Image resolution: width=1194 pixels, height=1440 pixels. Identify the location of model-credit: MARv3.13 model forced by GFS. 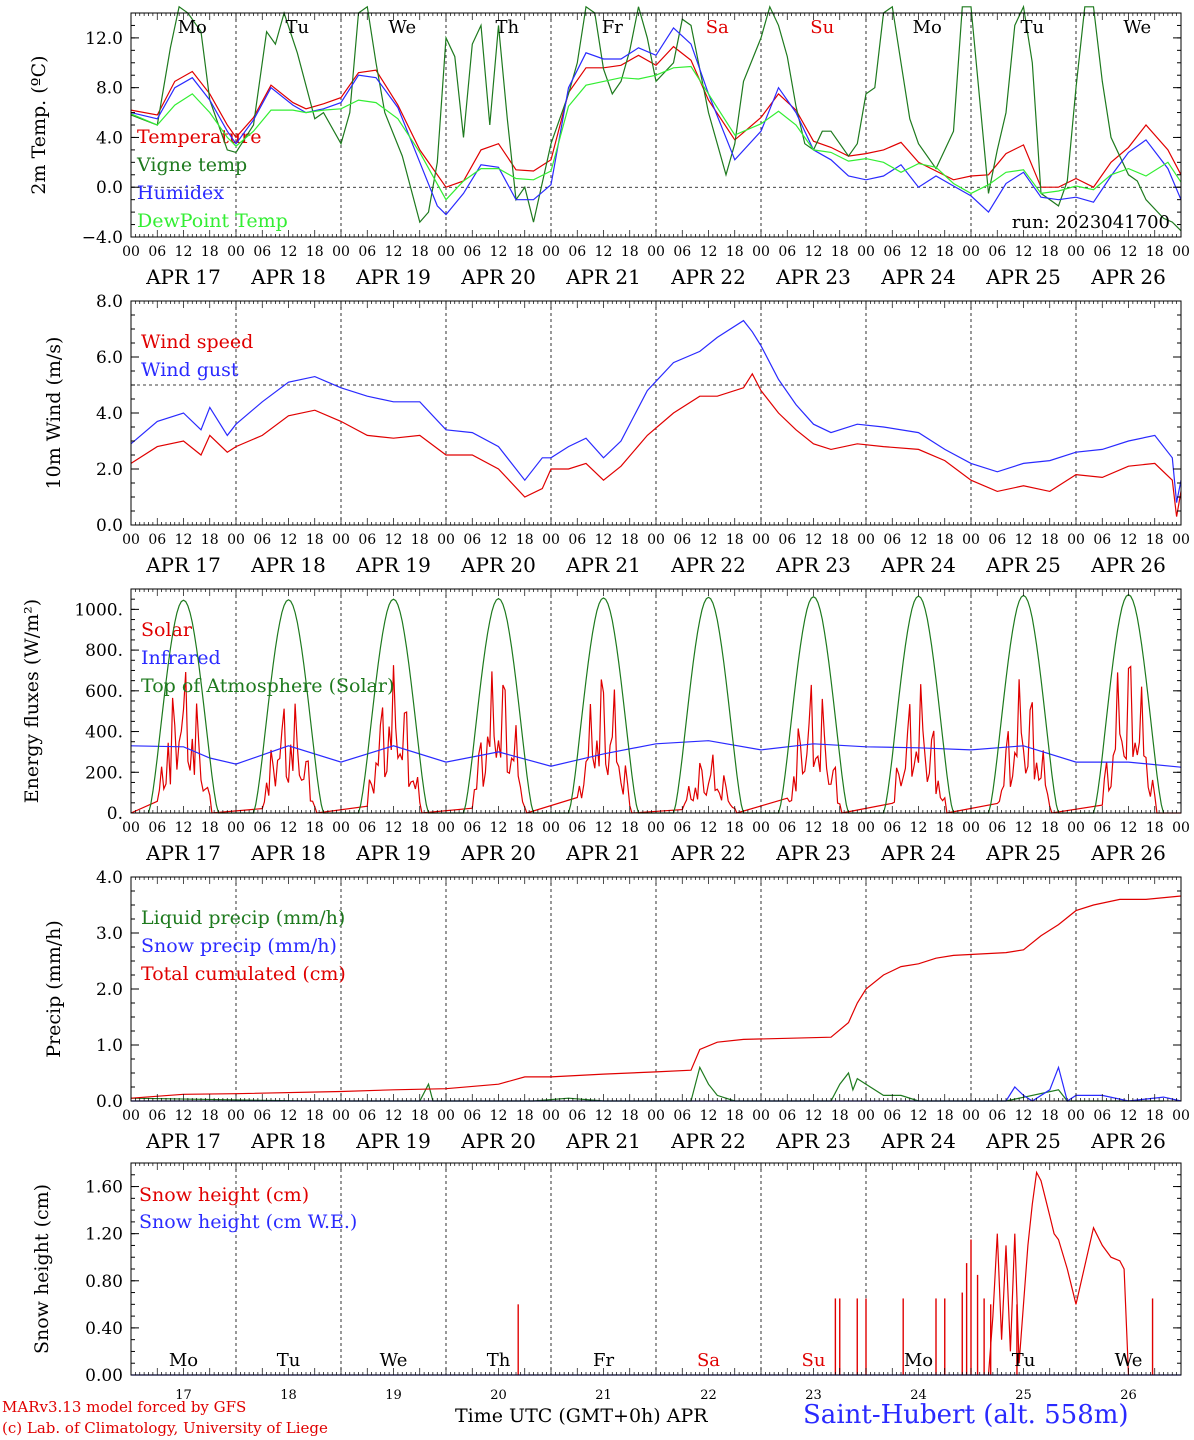
(124, 1407).